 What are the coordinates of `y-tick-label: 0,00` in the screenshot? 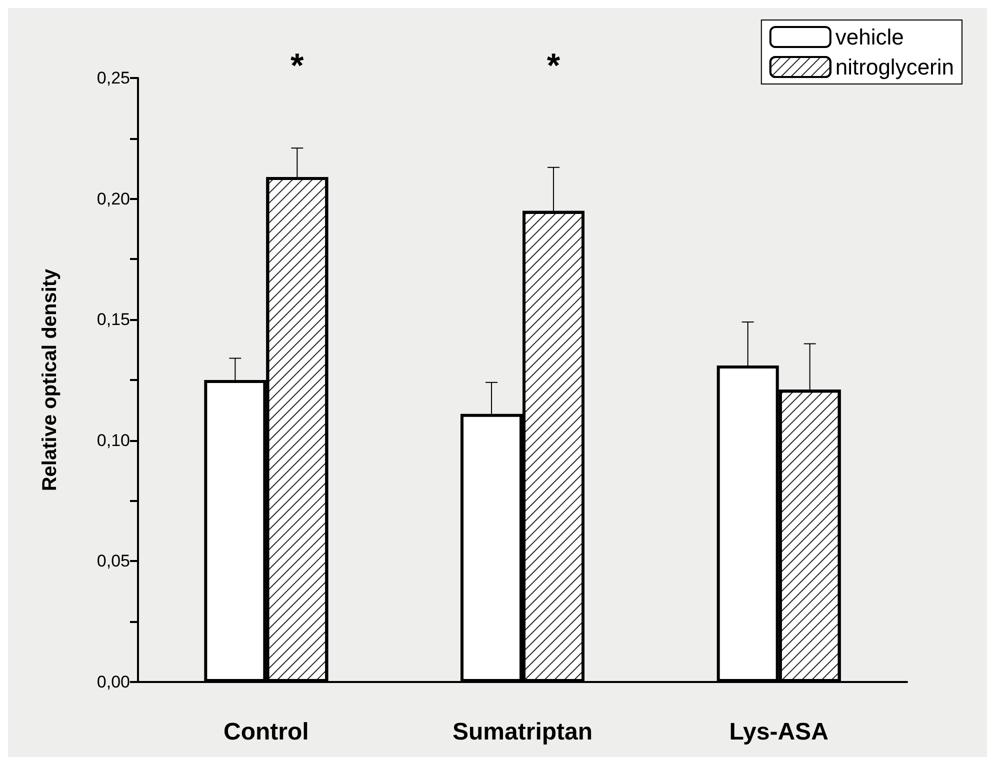 It's located at (113, 682).